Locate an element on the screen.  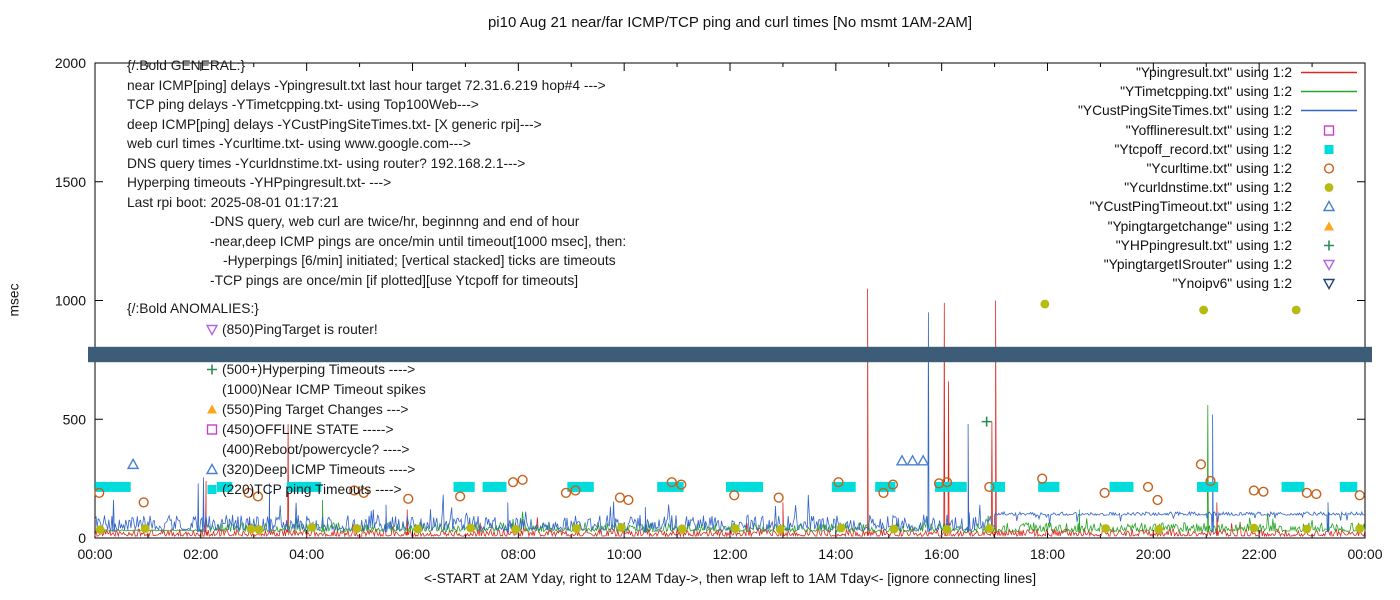
square-filled-icon is located at coordinates (1329, 149).